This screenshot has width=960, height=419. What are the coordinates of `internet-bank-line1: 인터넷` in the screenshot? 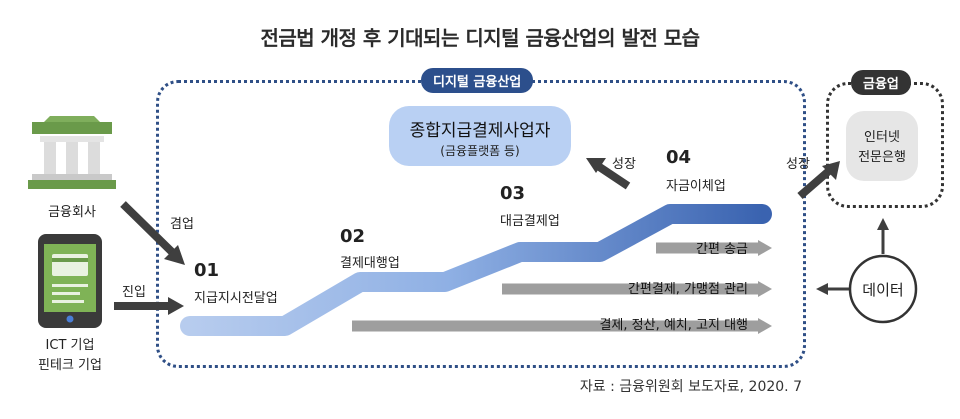 It's located at (882, 137).